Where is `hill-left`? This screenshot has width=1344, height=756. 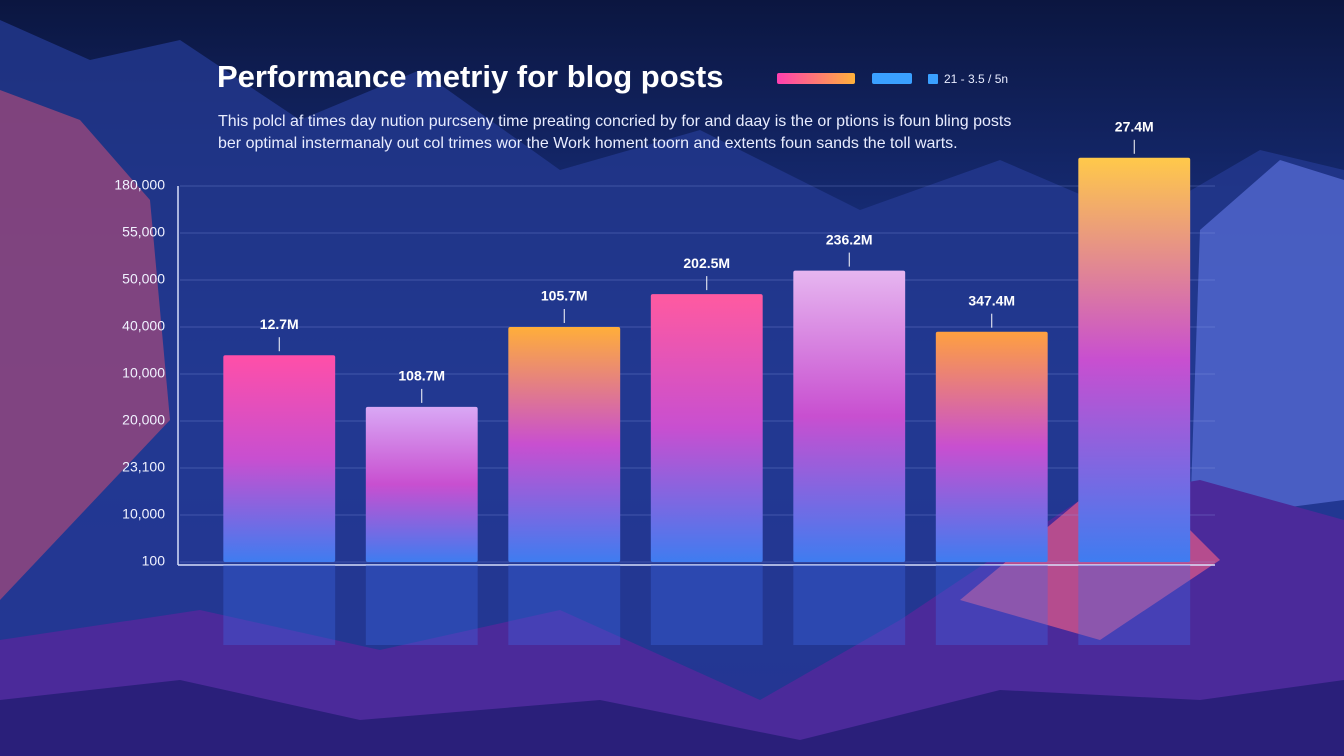
hill-left is located at coordinates (85, 345).